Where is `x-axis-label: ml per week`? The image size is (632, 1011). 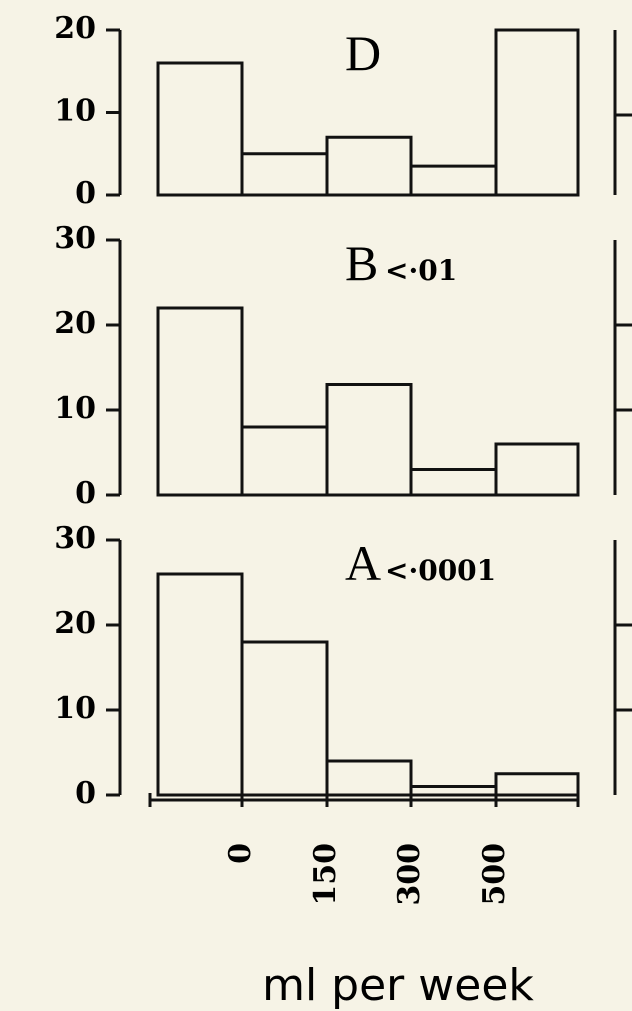 x-axis-label: ml per week is located at coordinates (398, 985).